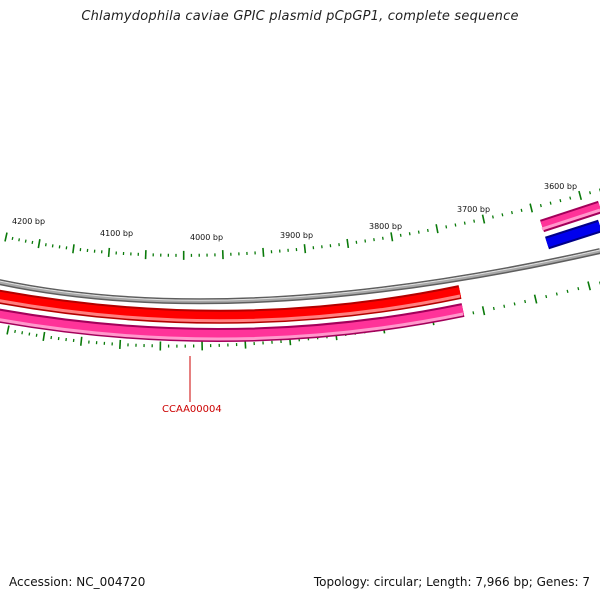  Describe the element at coordinates (77, 582) in the screenshot. I see `accession-text: Accession: NC_004720` at that location.